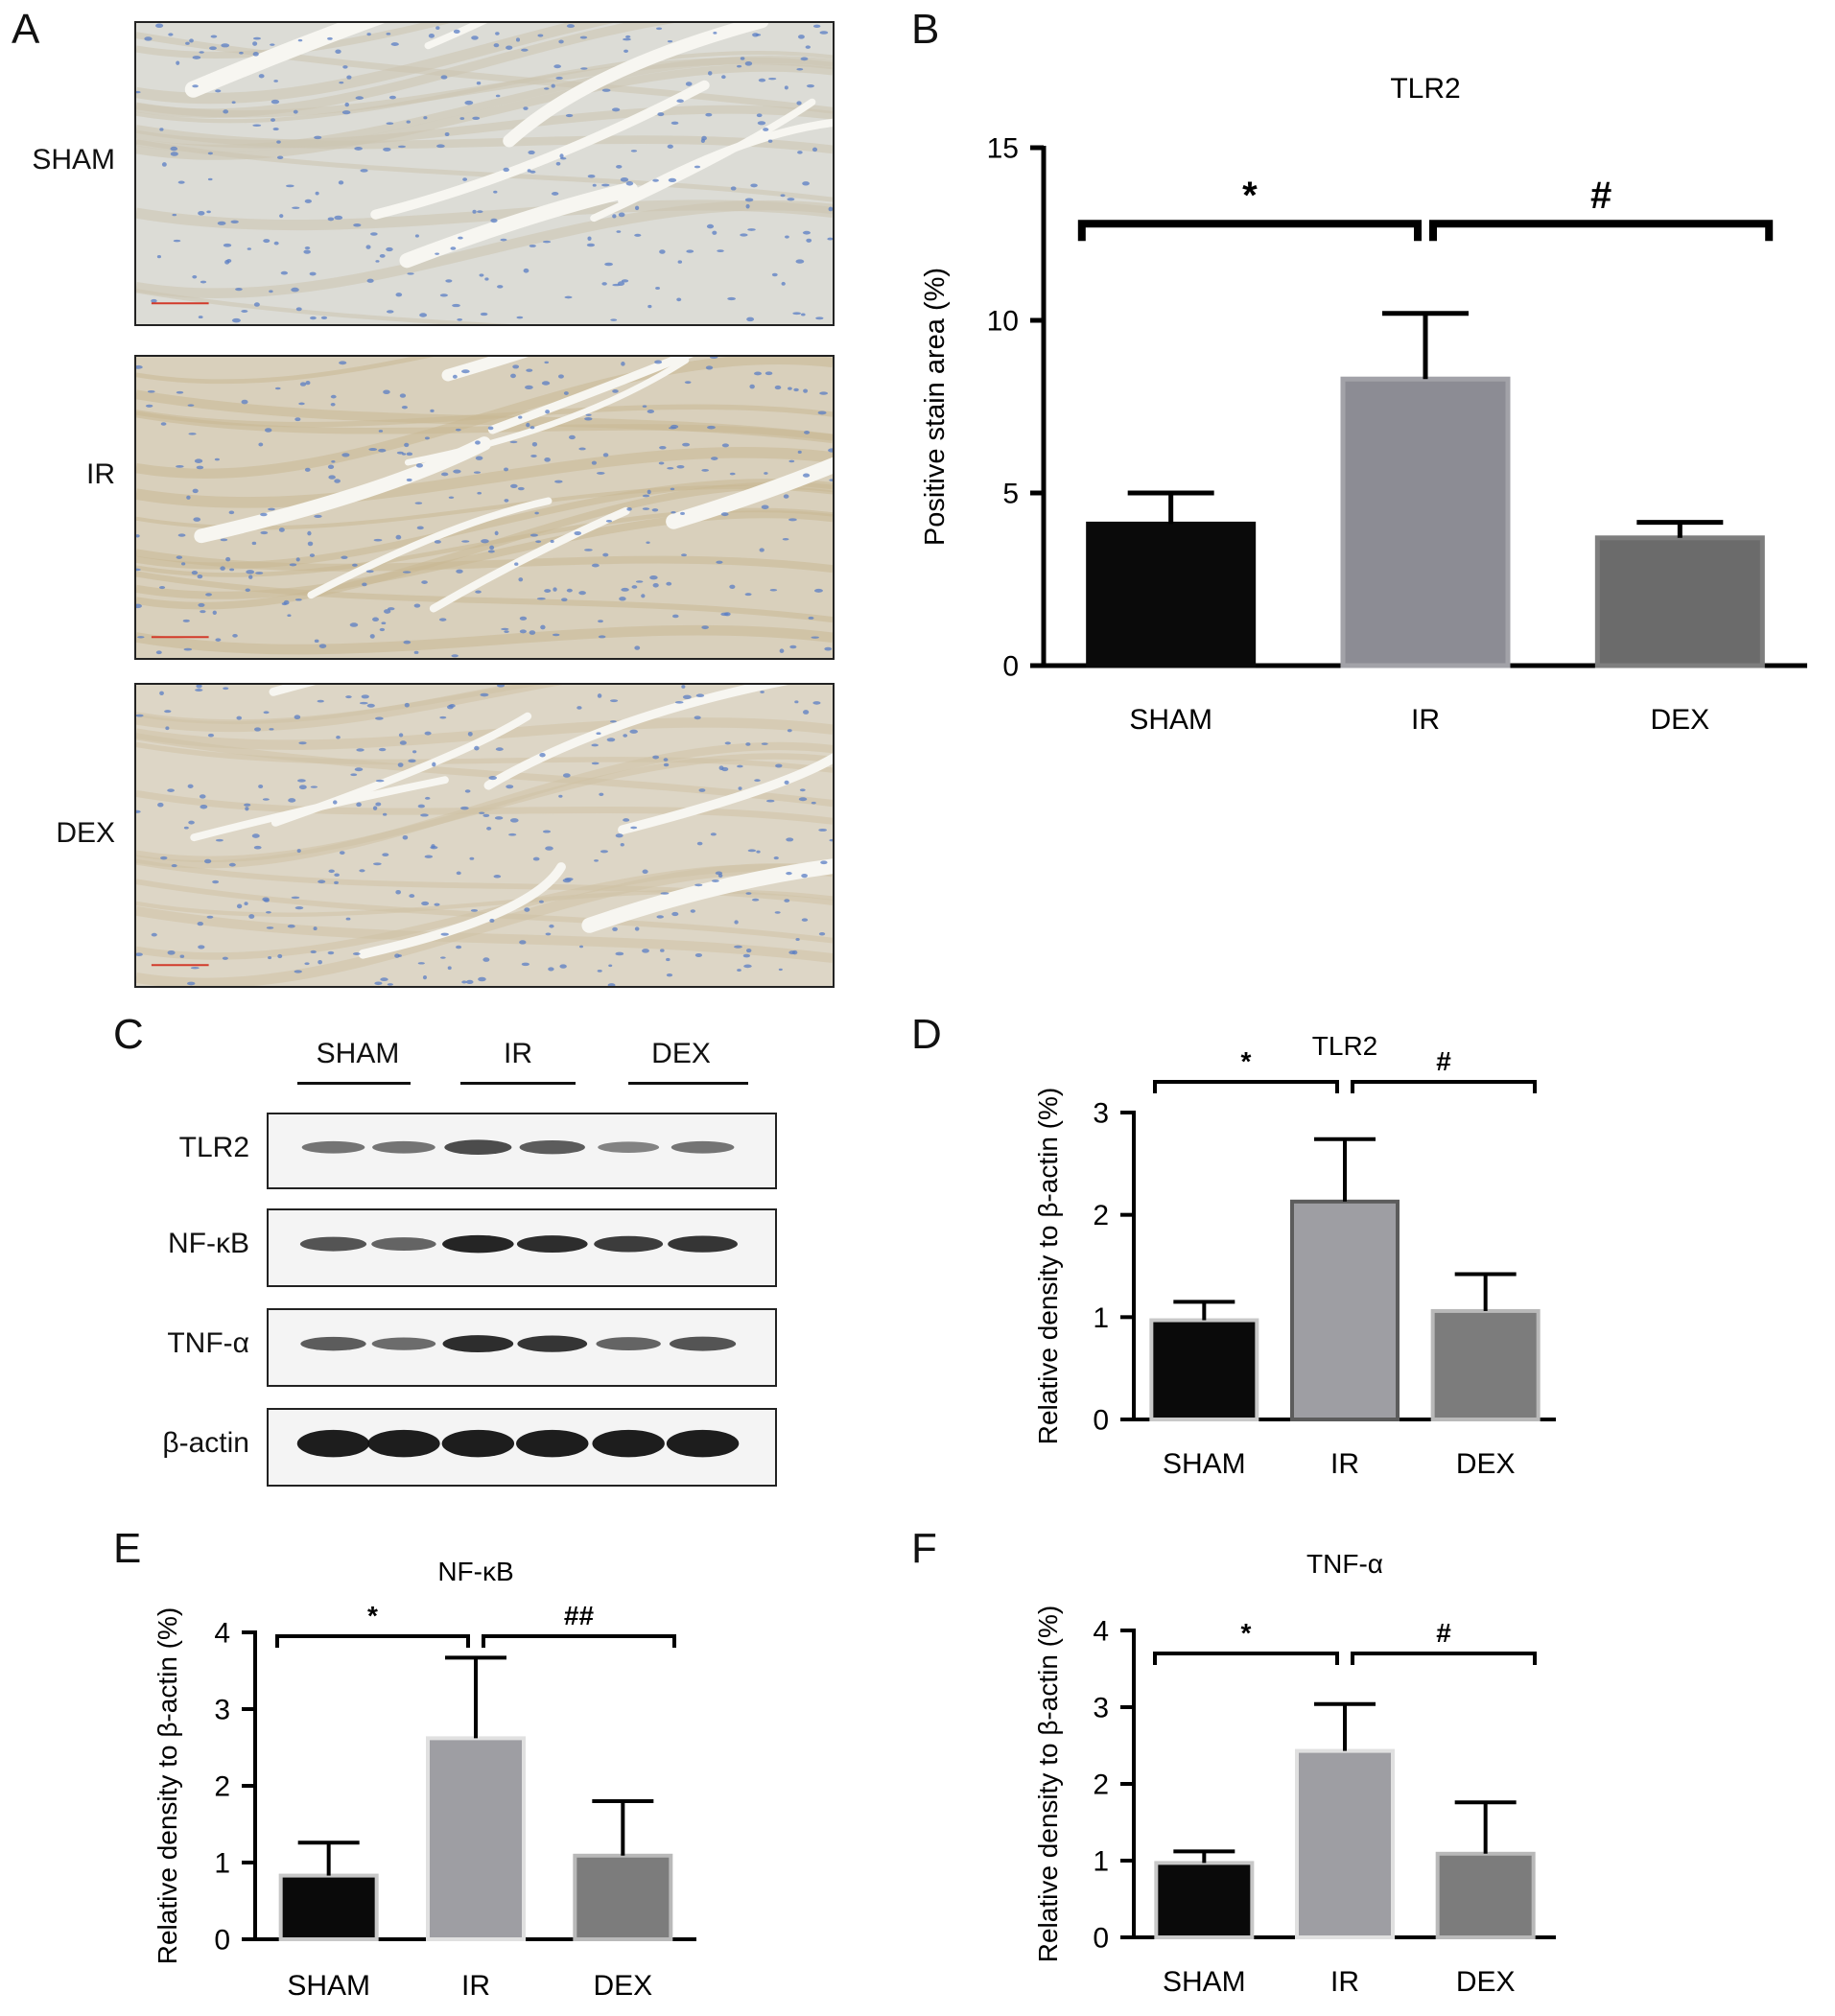  What do you see at coordinates (1246, 1633) in the screenshot?
I see `significance-mark: *` at bounding box center [1246, 1633].